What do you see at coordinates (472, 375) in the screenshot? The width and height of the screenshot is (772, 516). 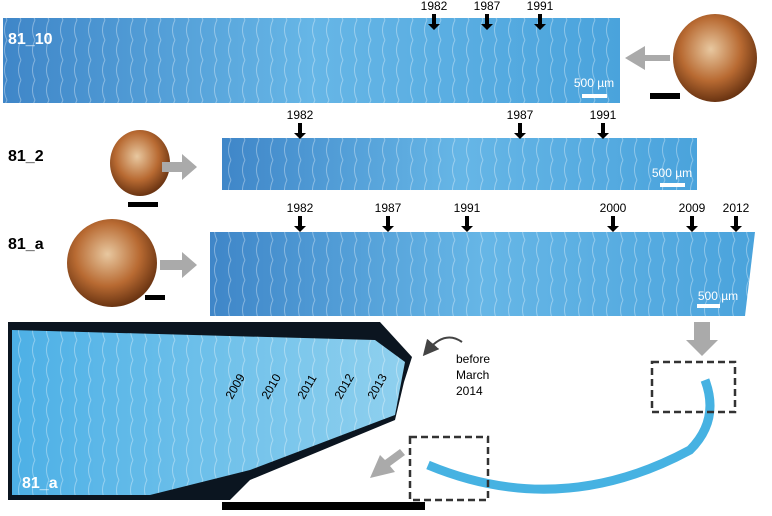 I see `annotation: March` at bounding box center [472, 375].